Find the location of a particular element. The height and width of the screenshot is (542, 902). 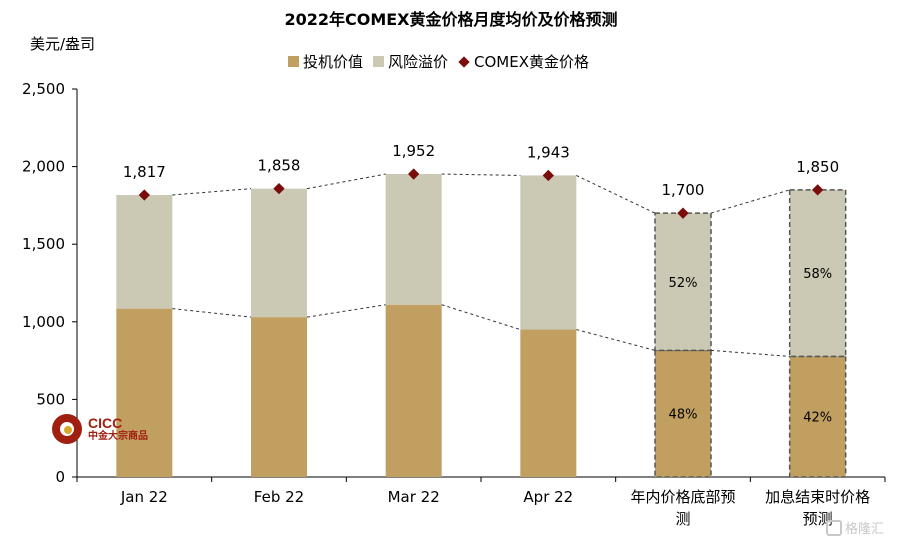

price-label: 1,700 is located at coordinates (683, 190).